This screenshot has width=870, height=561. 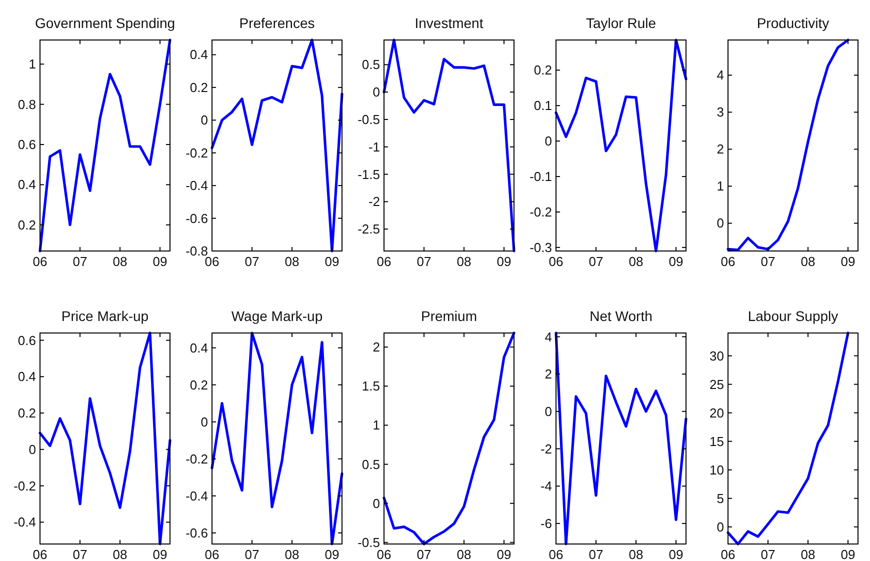 What do you see at coordinates (369, 229) in the screenshot?
I see `y-tick-label: -2.5` at bounding box center [369, 229].